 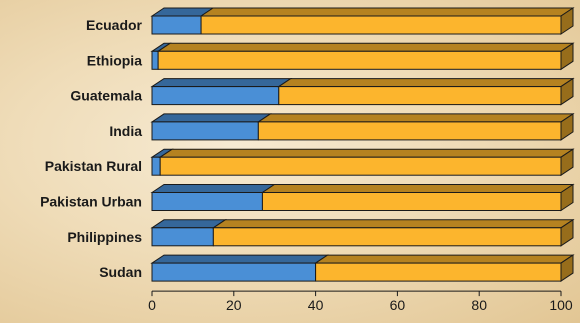 What do you see at coordinates (106, 96) in the screenshot?
I see `category-label: Guatemala` at bounding box center [106, 96].